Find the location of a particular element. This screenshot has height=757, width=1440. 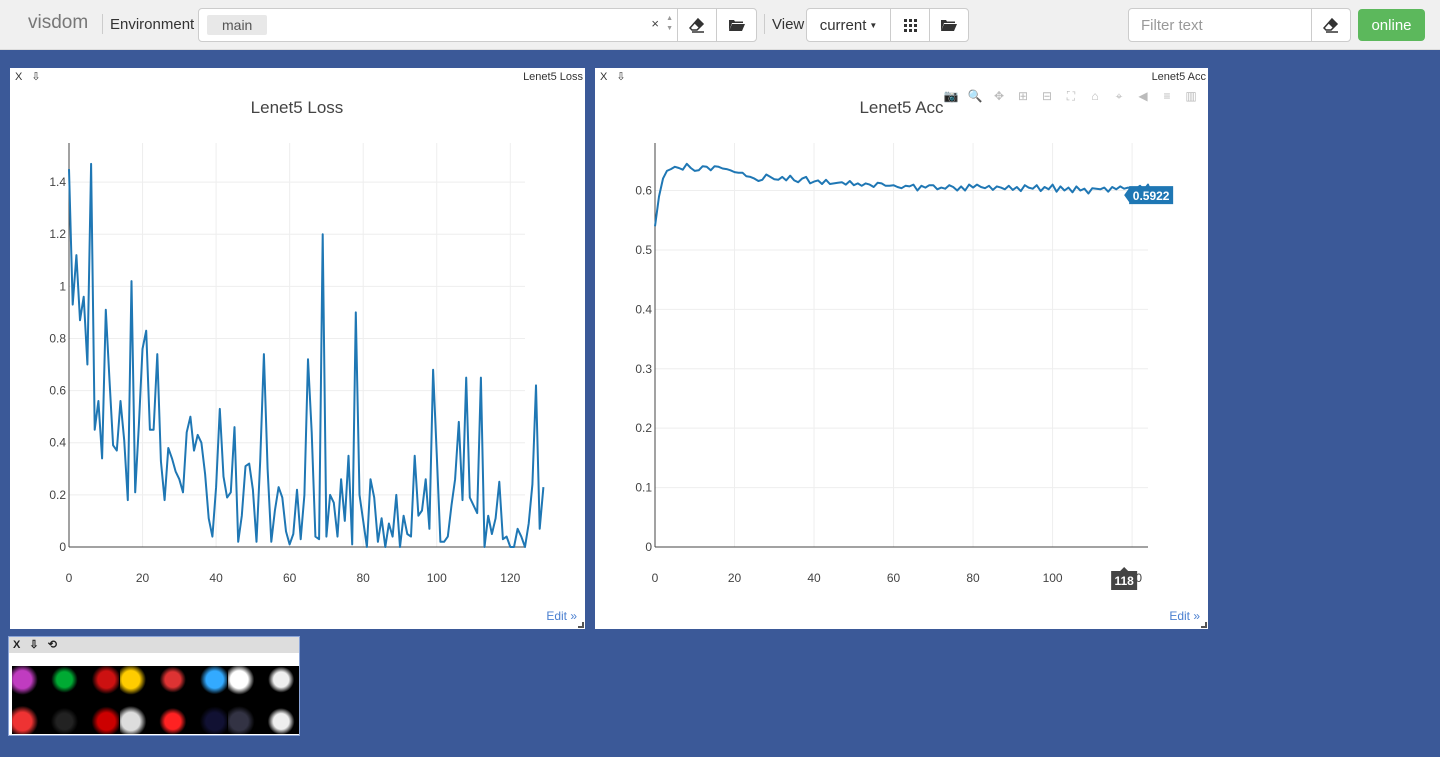

x-tick-label: 100 is located at coordinates (1053, 578).